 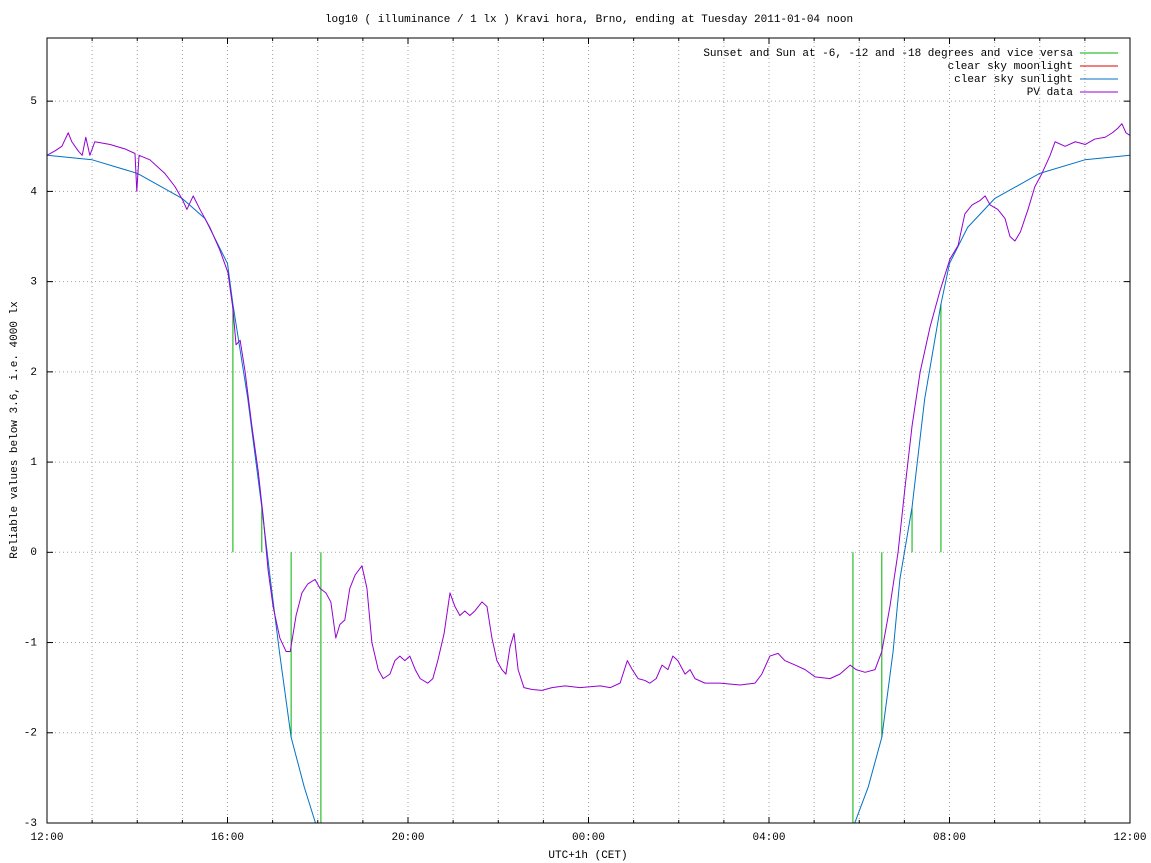 What do you see at coordinates (33, 102) in the screenshot?
I see `y-tick-label: 5` at bounding box center [33, 102].